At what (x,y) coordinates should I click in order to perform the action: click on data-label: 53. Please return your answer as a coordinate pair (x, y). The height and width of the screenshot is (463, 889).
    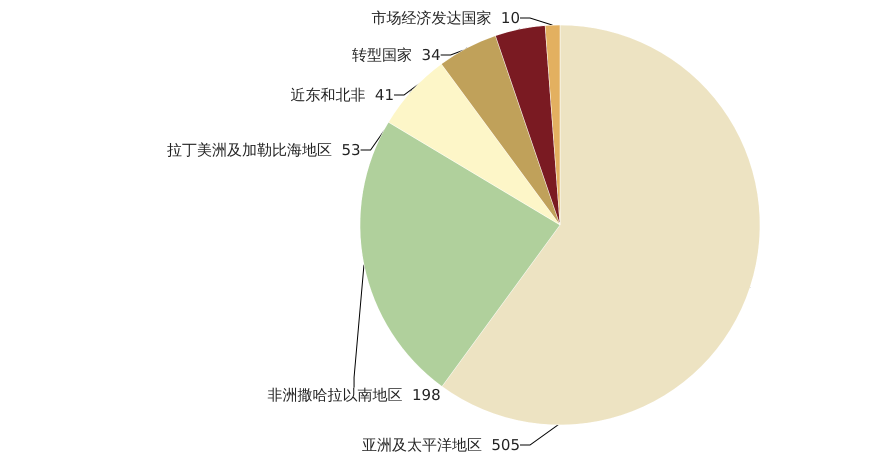
    Looking at the image, I should click on (351, 150).